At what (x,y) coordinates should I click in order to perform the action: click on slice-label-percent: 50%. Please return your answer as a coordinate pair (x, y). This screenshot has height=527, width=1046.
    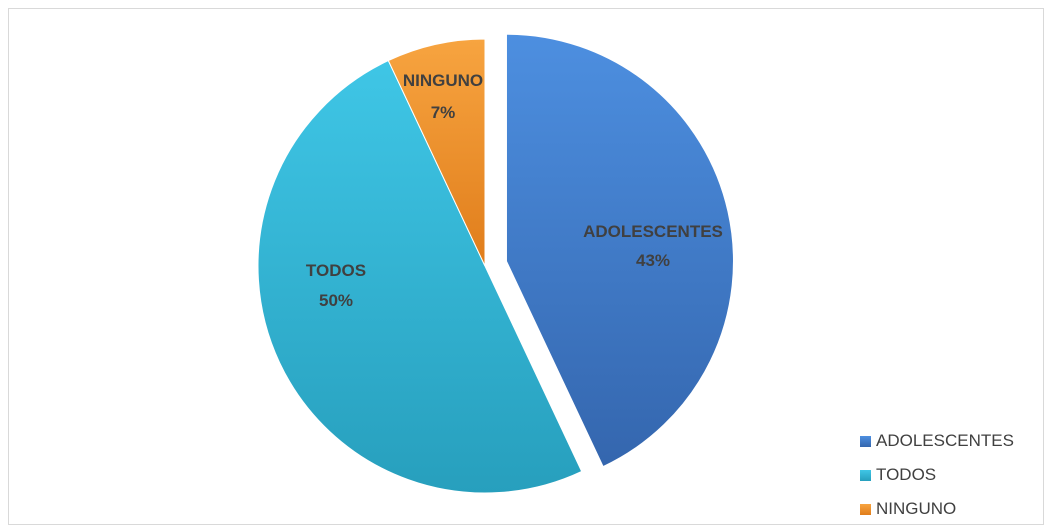
    Looking at the image, I should click on (336, 300).